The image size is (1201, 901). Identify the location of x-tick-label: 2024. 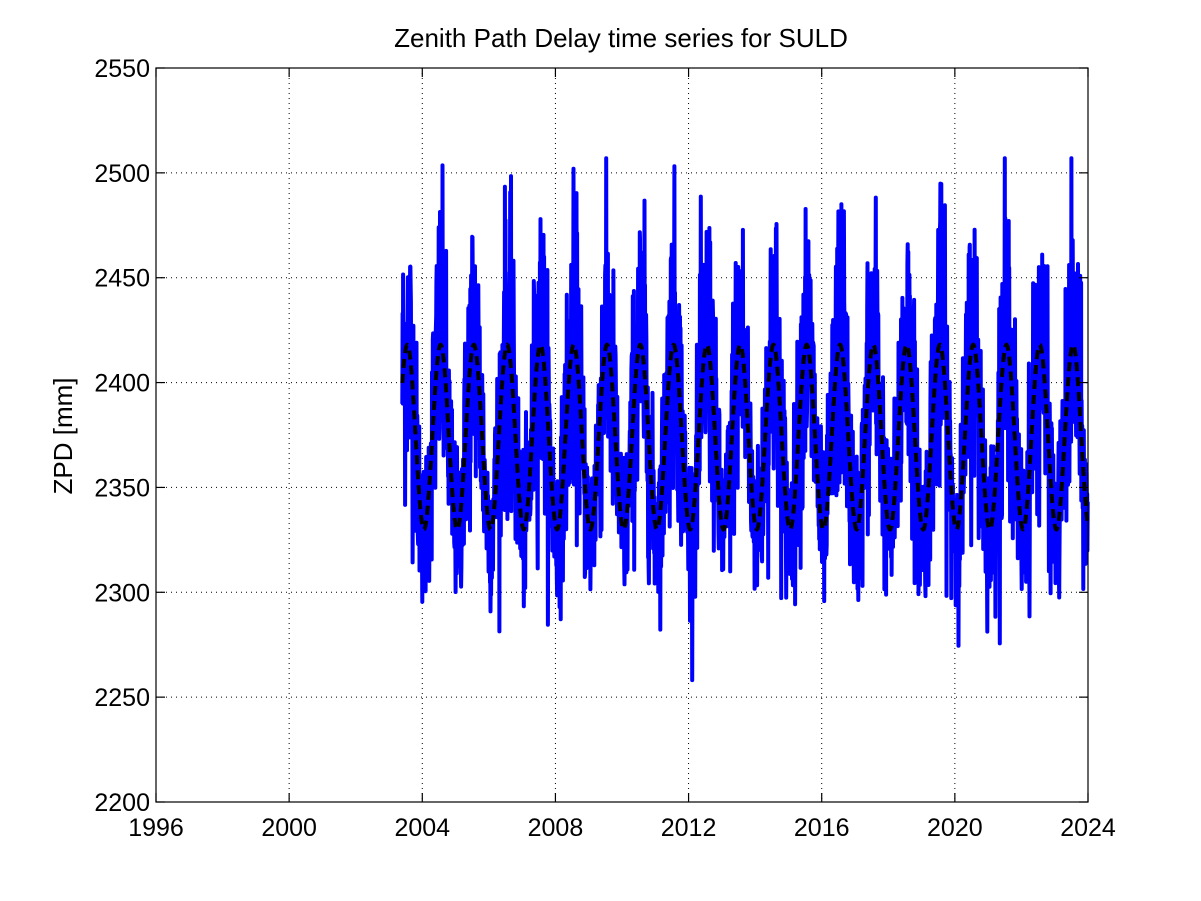
(1088, 828).